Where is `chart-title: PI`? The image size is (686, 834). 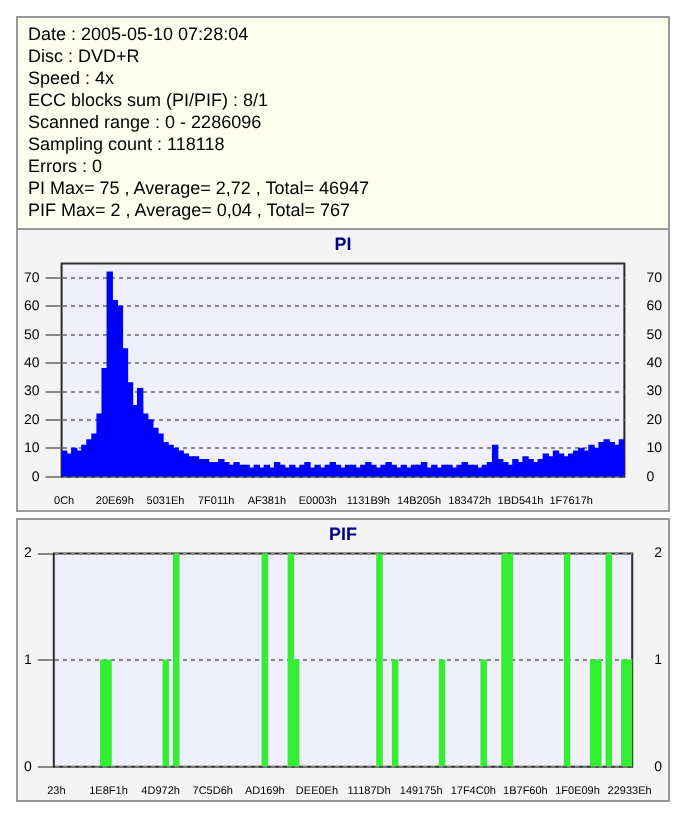
chart-title: PI is located at coordinates (343, 243).